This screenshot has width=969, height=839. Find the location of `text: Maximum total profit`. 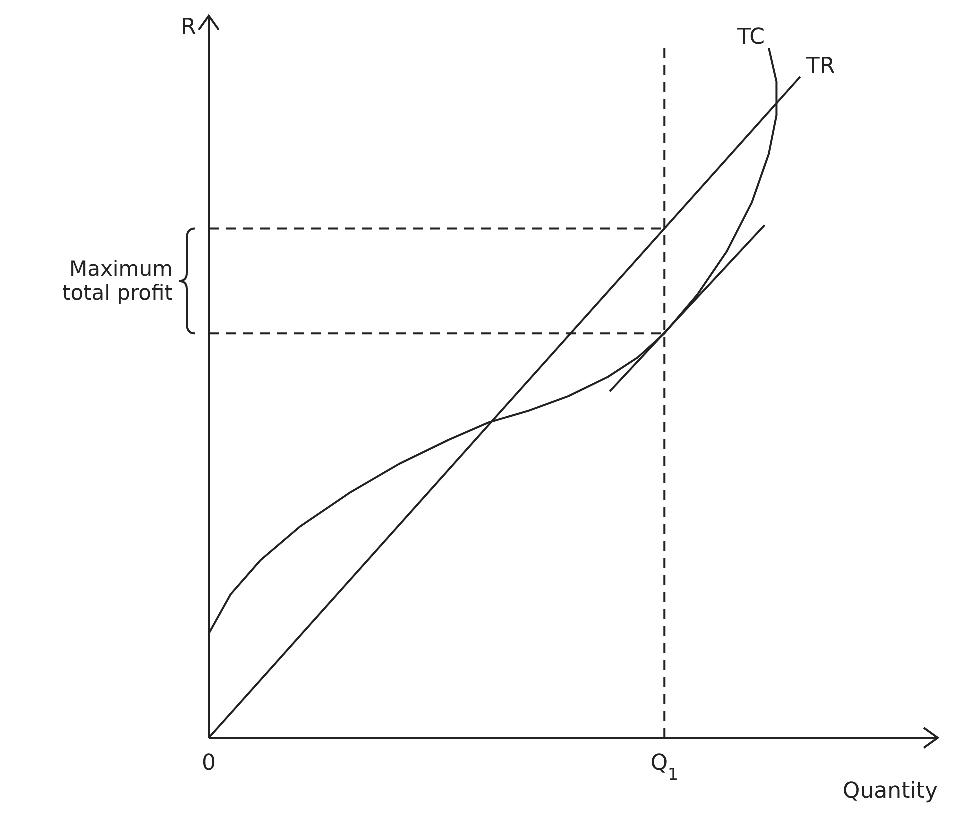

text: Maximum total profit is located at coordinates (117, 281).